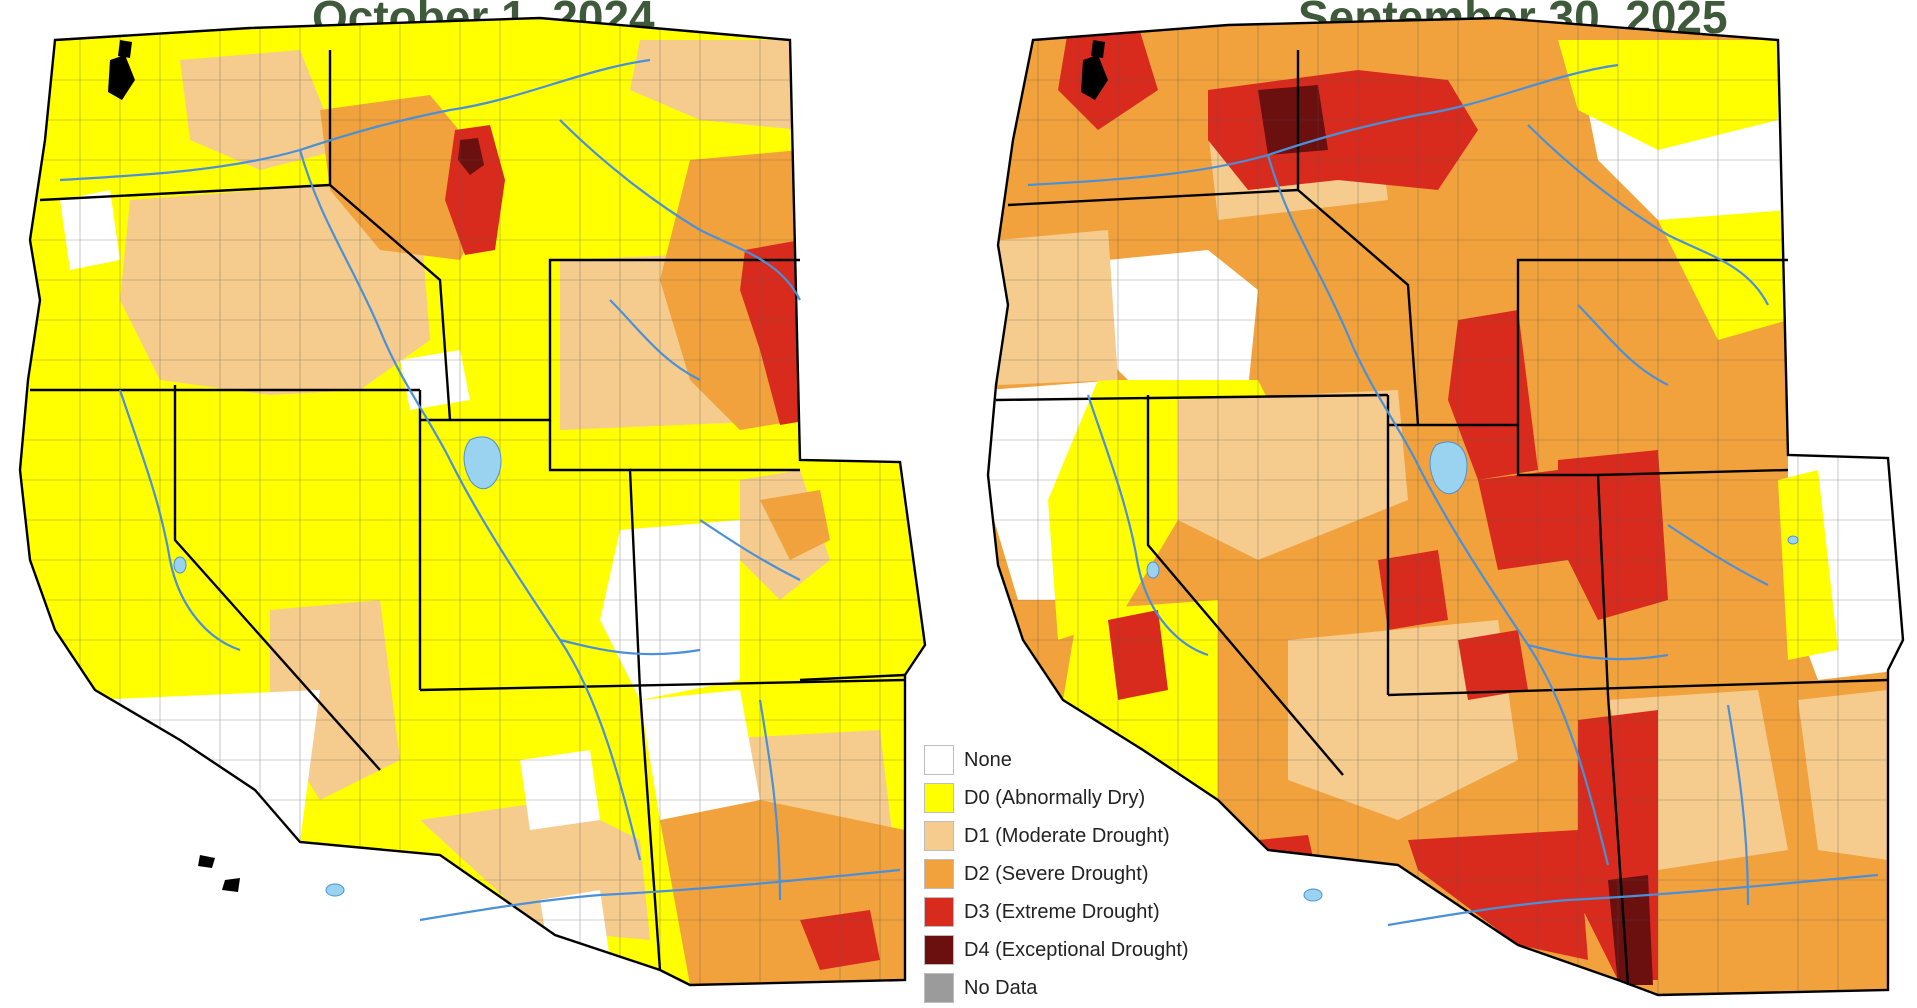  I want to click on islands-2025, so click(1094, 70).